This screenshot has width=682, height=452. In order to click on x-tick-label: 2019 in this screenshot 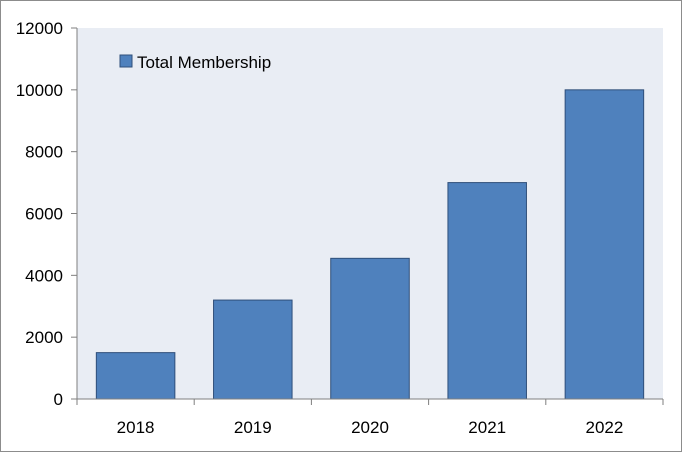, I will do `click(253, 427)`.